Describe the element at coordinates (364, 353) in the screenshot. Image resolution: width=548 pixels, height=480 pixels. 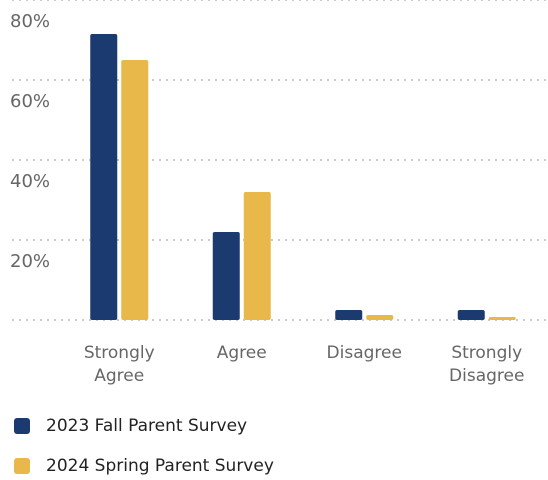
I see `x-tick-label: Disagree` at that location.